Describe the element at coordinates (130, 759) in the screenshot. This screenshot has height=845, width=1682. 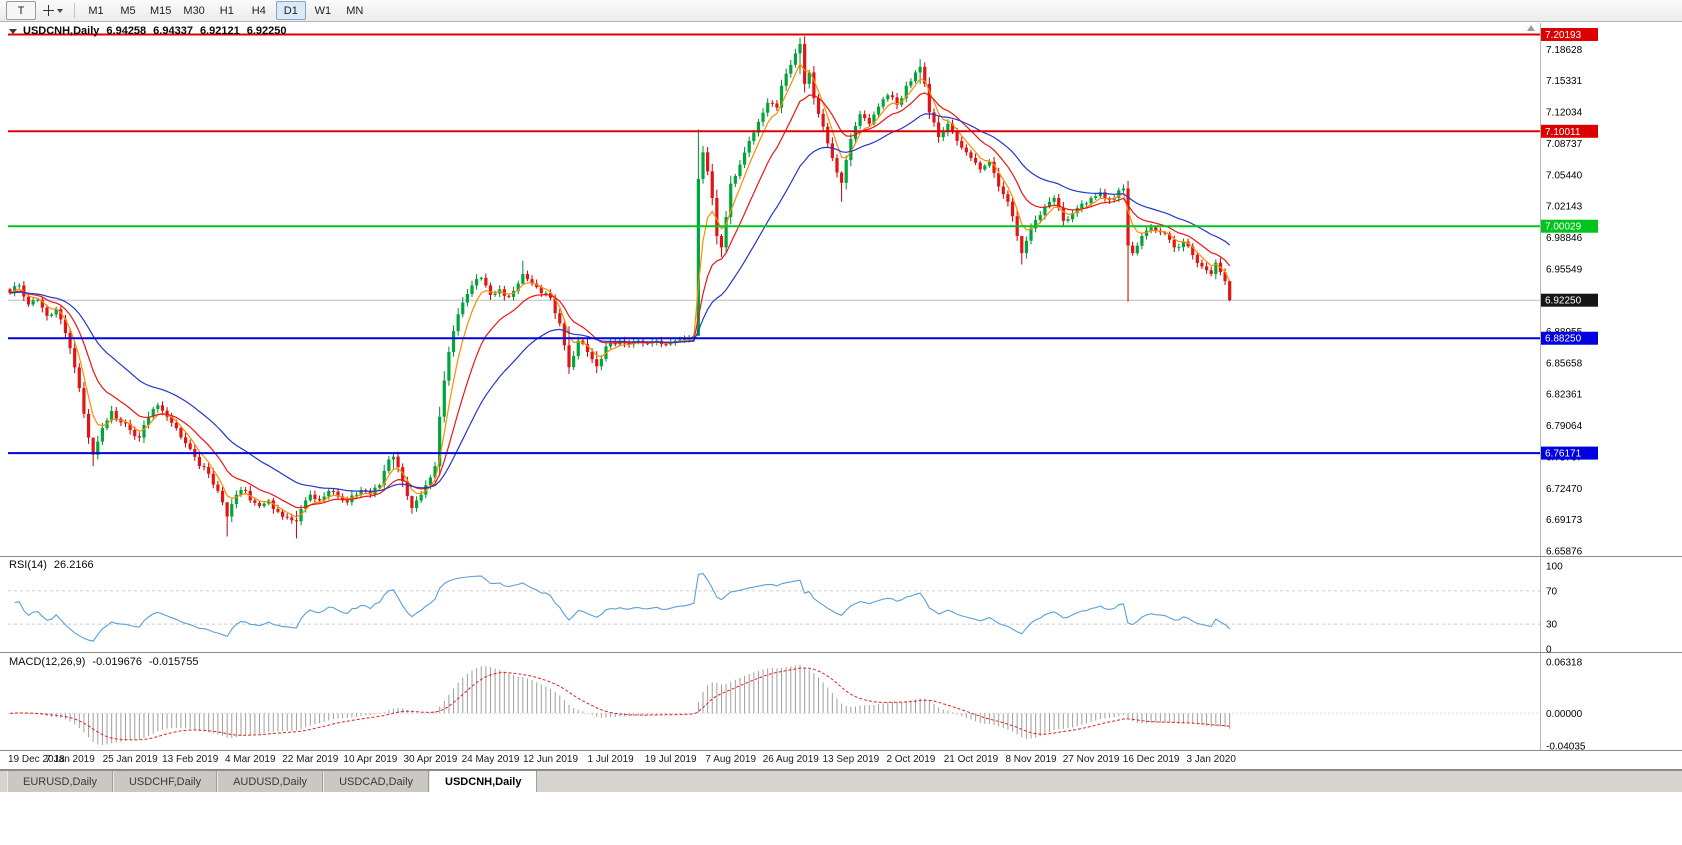
I see `svg-text: 25 Jan 2019` at that location.